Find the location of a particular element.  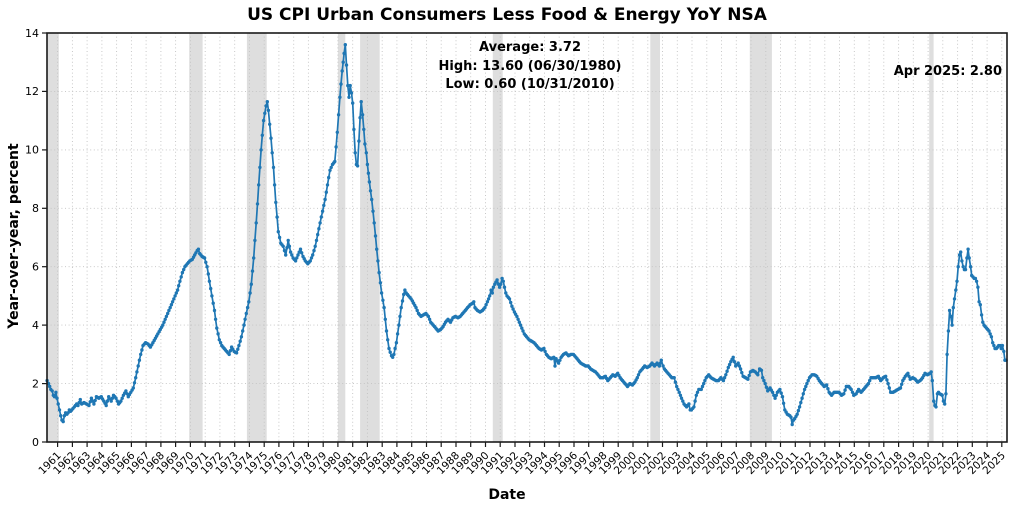

y-tick-label: 4 is located at coordinates (35, 325).